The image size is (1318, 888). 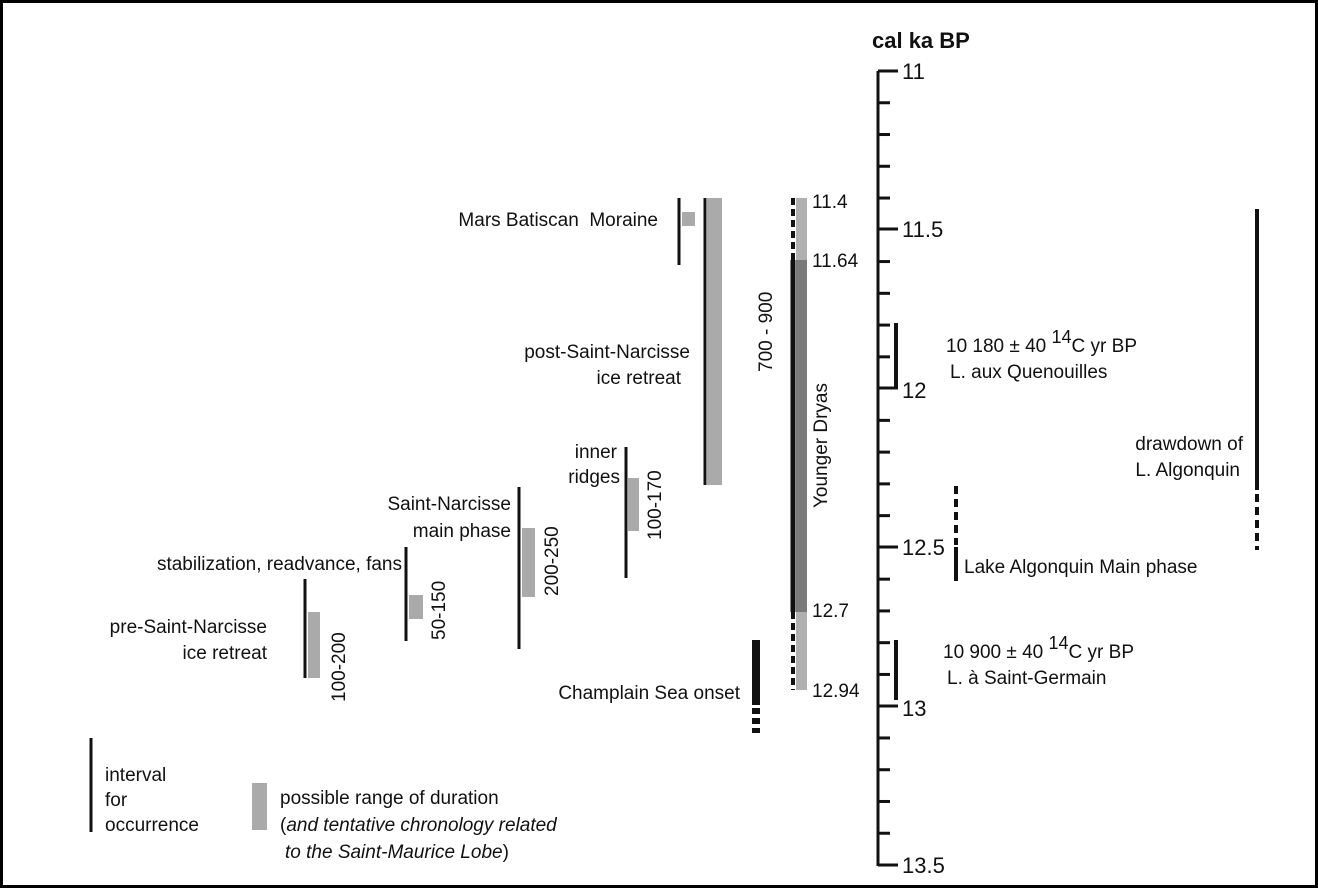 I want to click on legend-duration-line2: (and tentative chronology related, so click(x=419, y=825).